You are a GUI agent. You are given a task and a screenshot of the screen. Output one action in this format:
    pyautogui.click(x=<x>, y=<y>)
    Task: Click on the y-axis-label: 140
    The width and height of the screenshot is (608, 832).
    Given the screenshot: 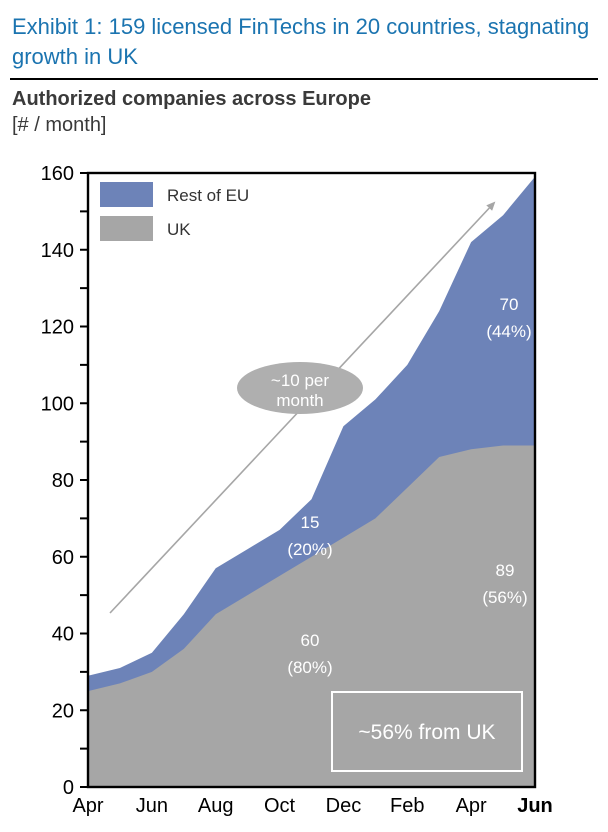 What is the action you would take?
    pyautogui.click(x=57, y=251)
    